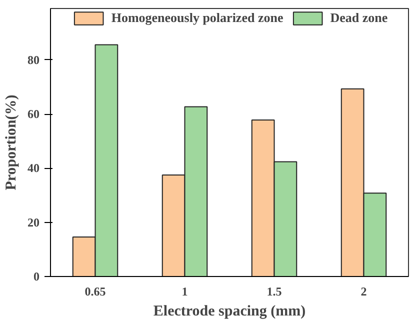 The height and width of the screenshot is (322, 420). I want to click on y-tick-label: 20, so click(34, 222).